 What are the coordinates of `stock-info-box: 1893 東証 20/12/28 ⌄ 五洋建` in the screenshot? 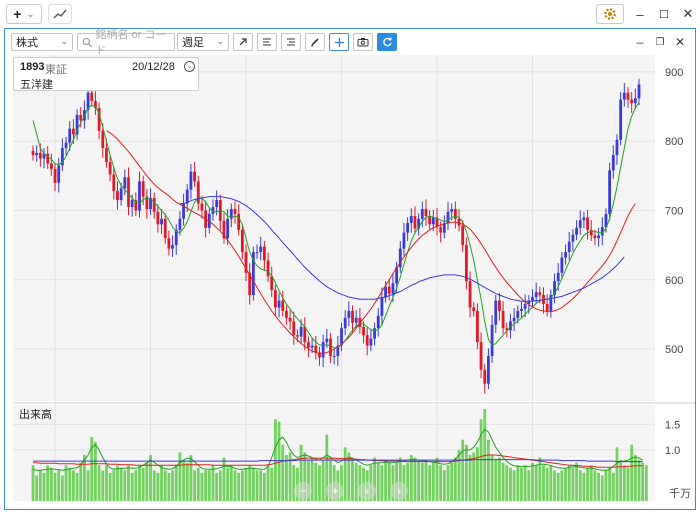 It's located at (106, 74).